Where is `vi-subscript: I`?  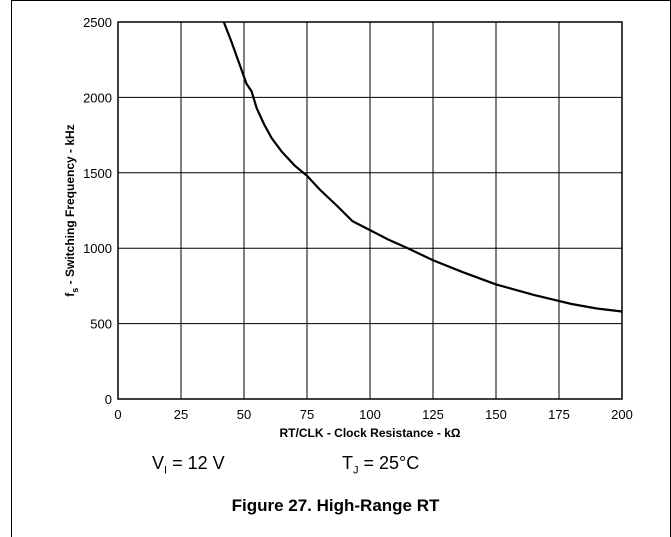
vi-subscript: I is located at coordinates (166, 470).